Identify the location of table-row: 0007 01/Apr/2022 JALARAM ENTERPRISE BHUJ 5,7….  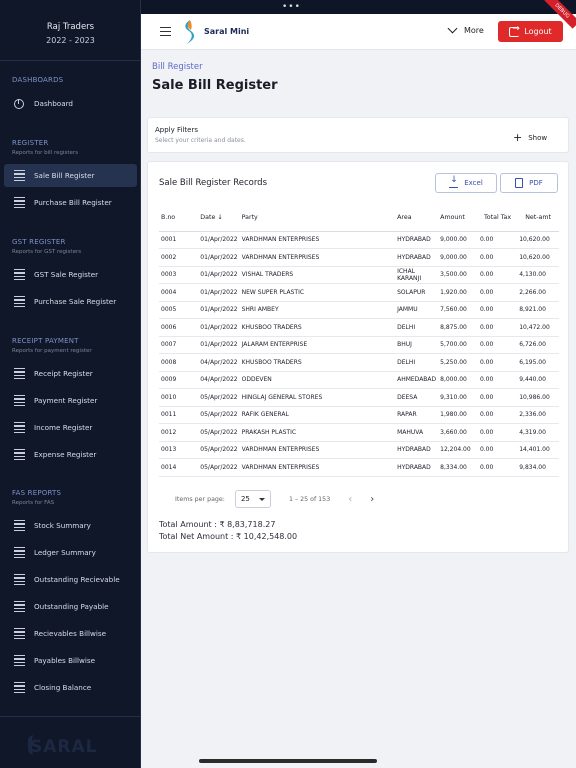
(359, 345).